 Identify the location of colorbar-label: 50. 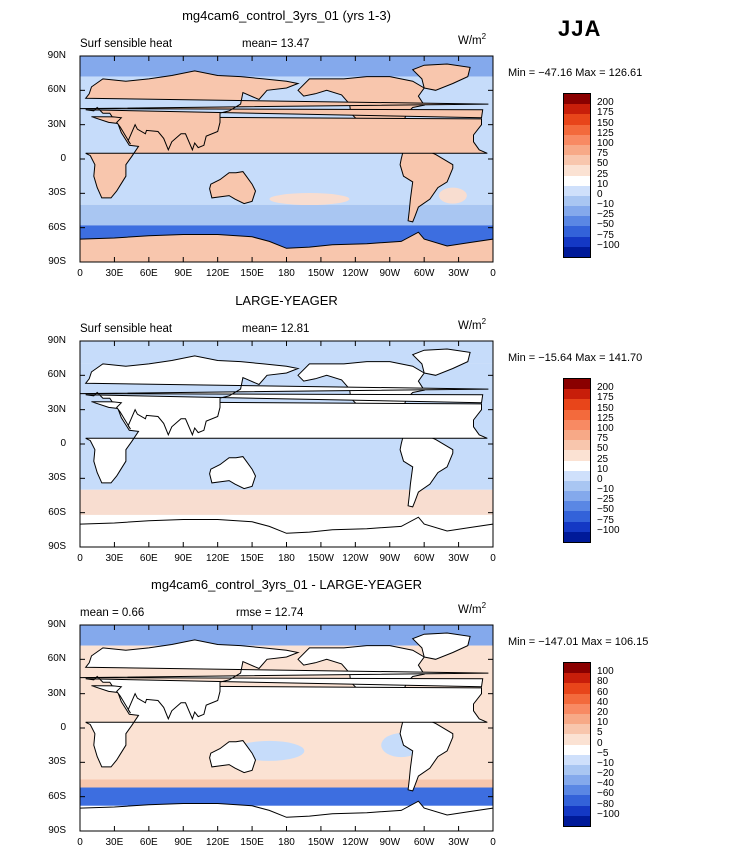
(603, 449).